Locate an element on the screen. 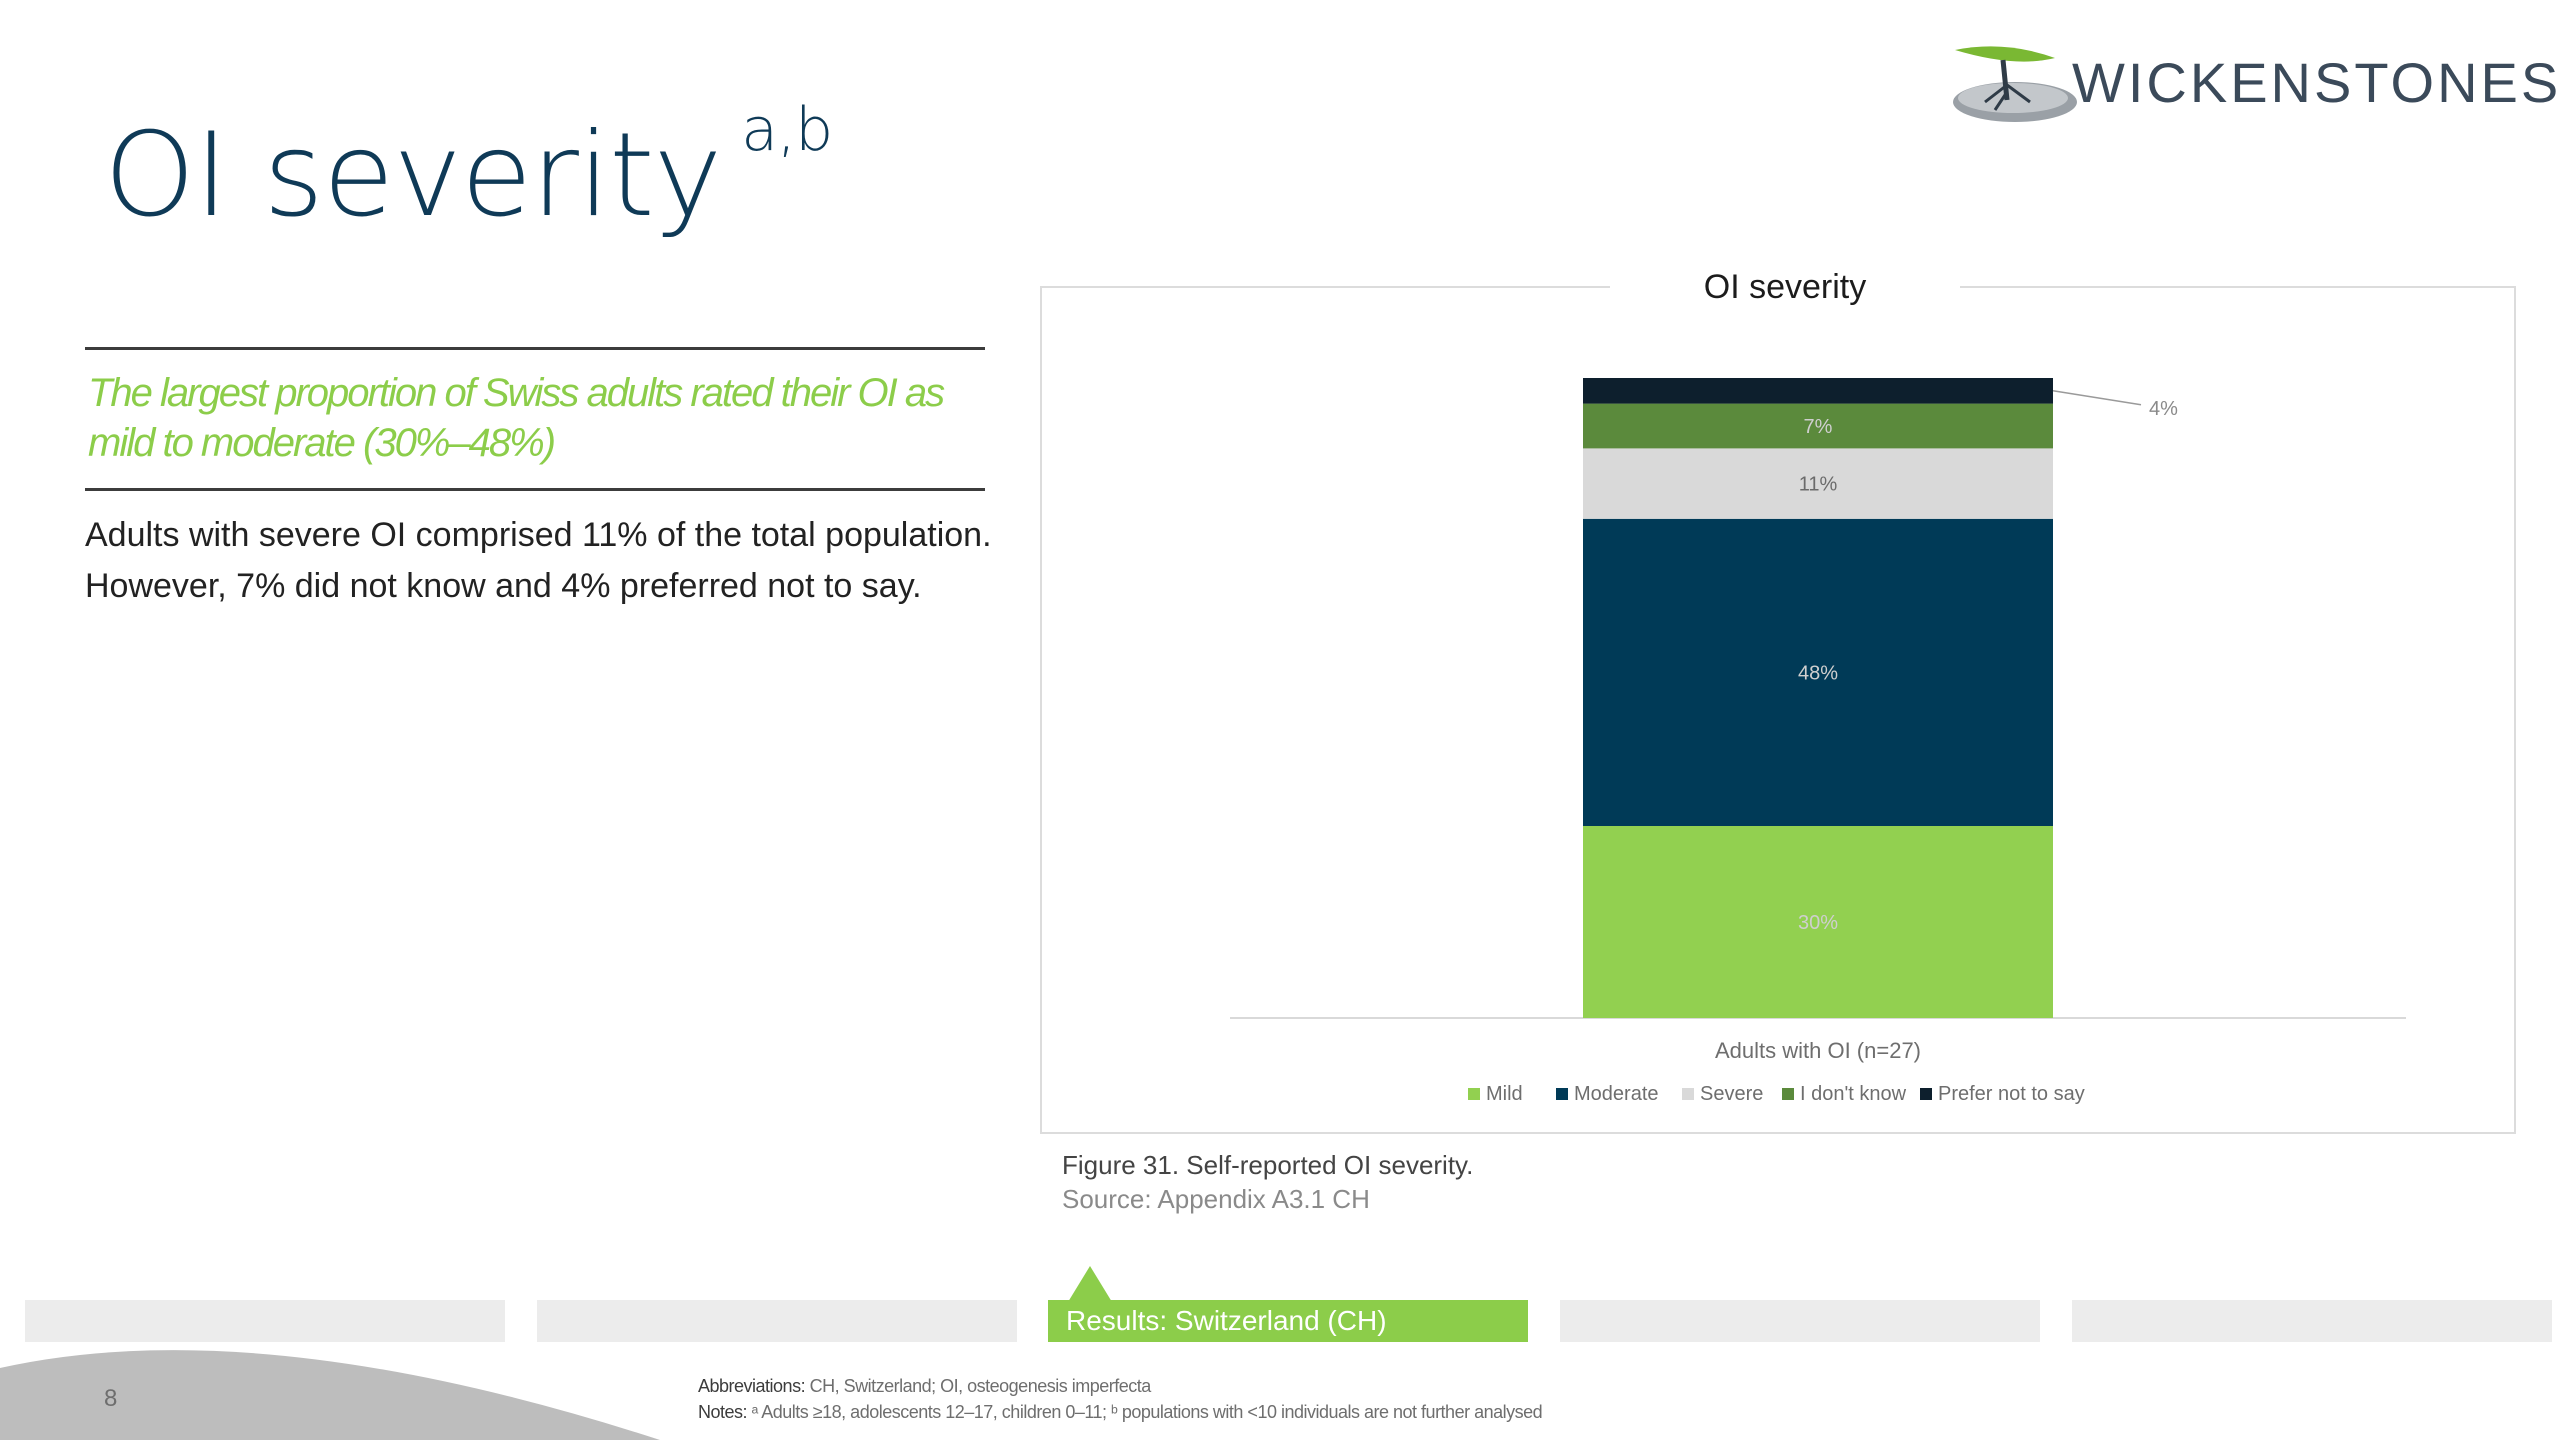 Image resolution: width=2560 pixels, height=1440 pixels. data-label: 30% is located at coordinates (1818, 923).